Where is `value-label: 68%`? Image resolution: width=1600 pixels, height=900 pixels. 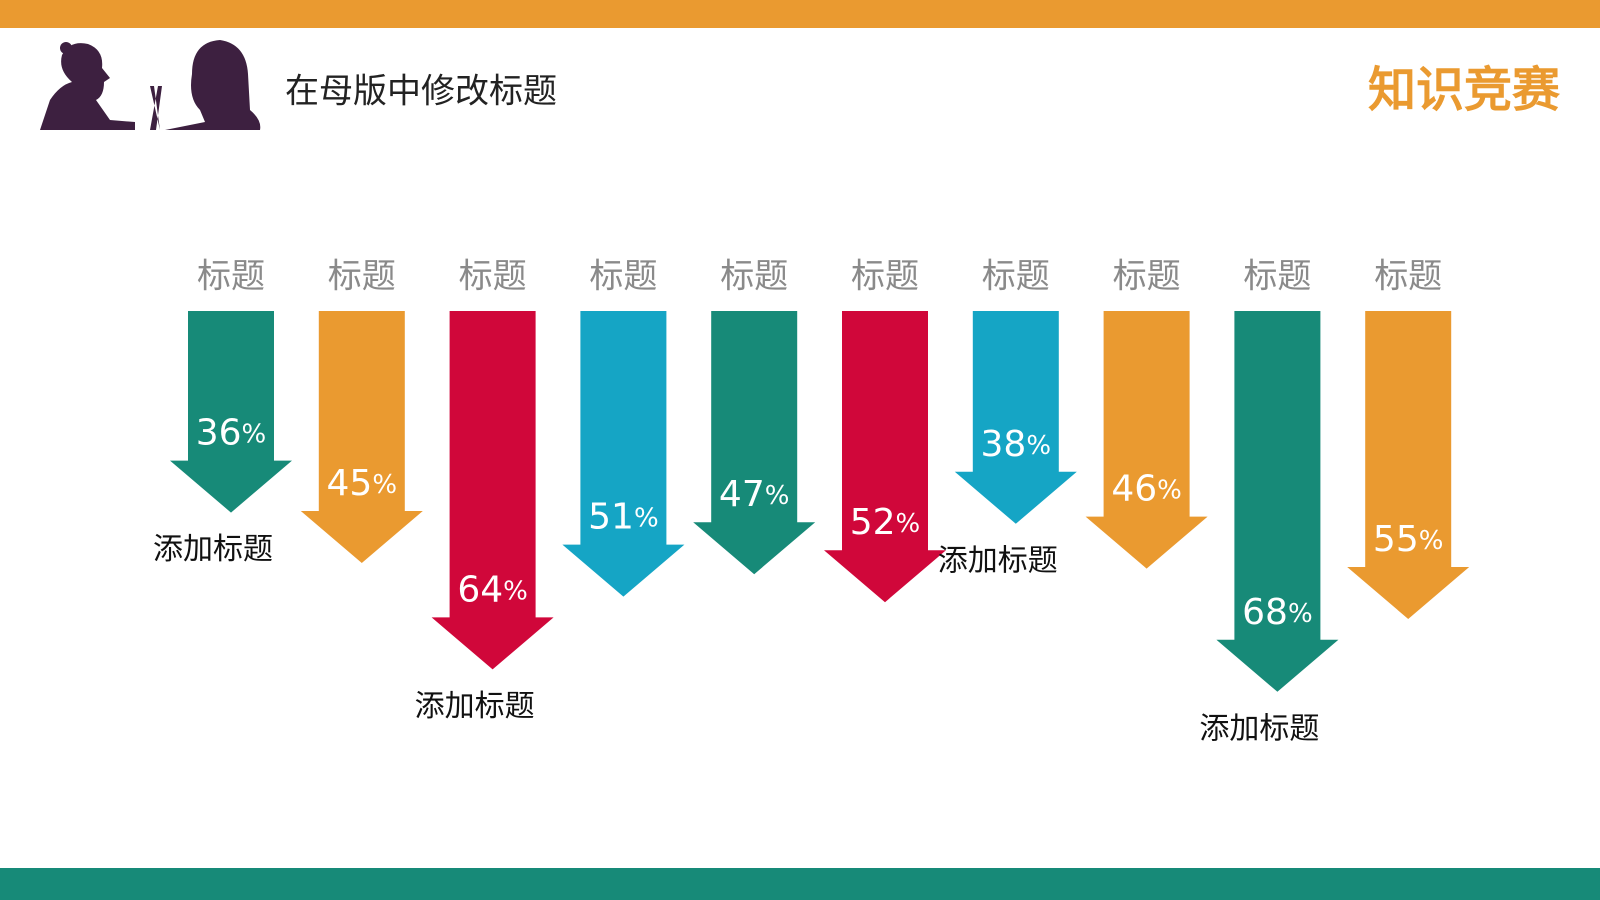
value-label: 68% is located at coordinates (1277, 612).